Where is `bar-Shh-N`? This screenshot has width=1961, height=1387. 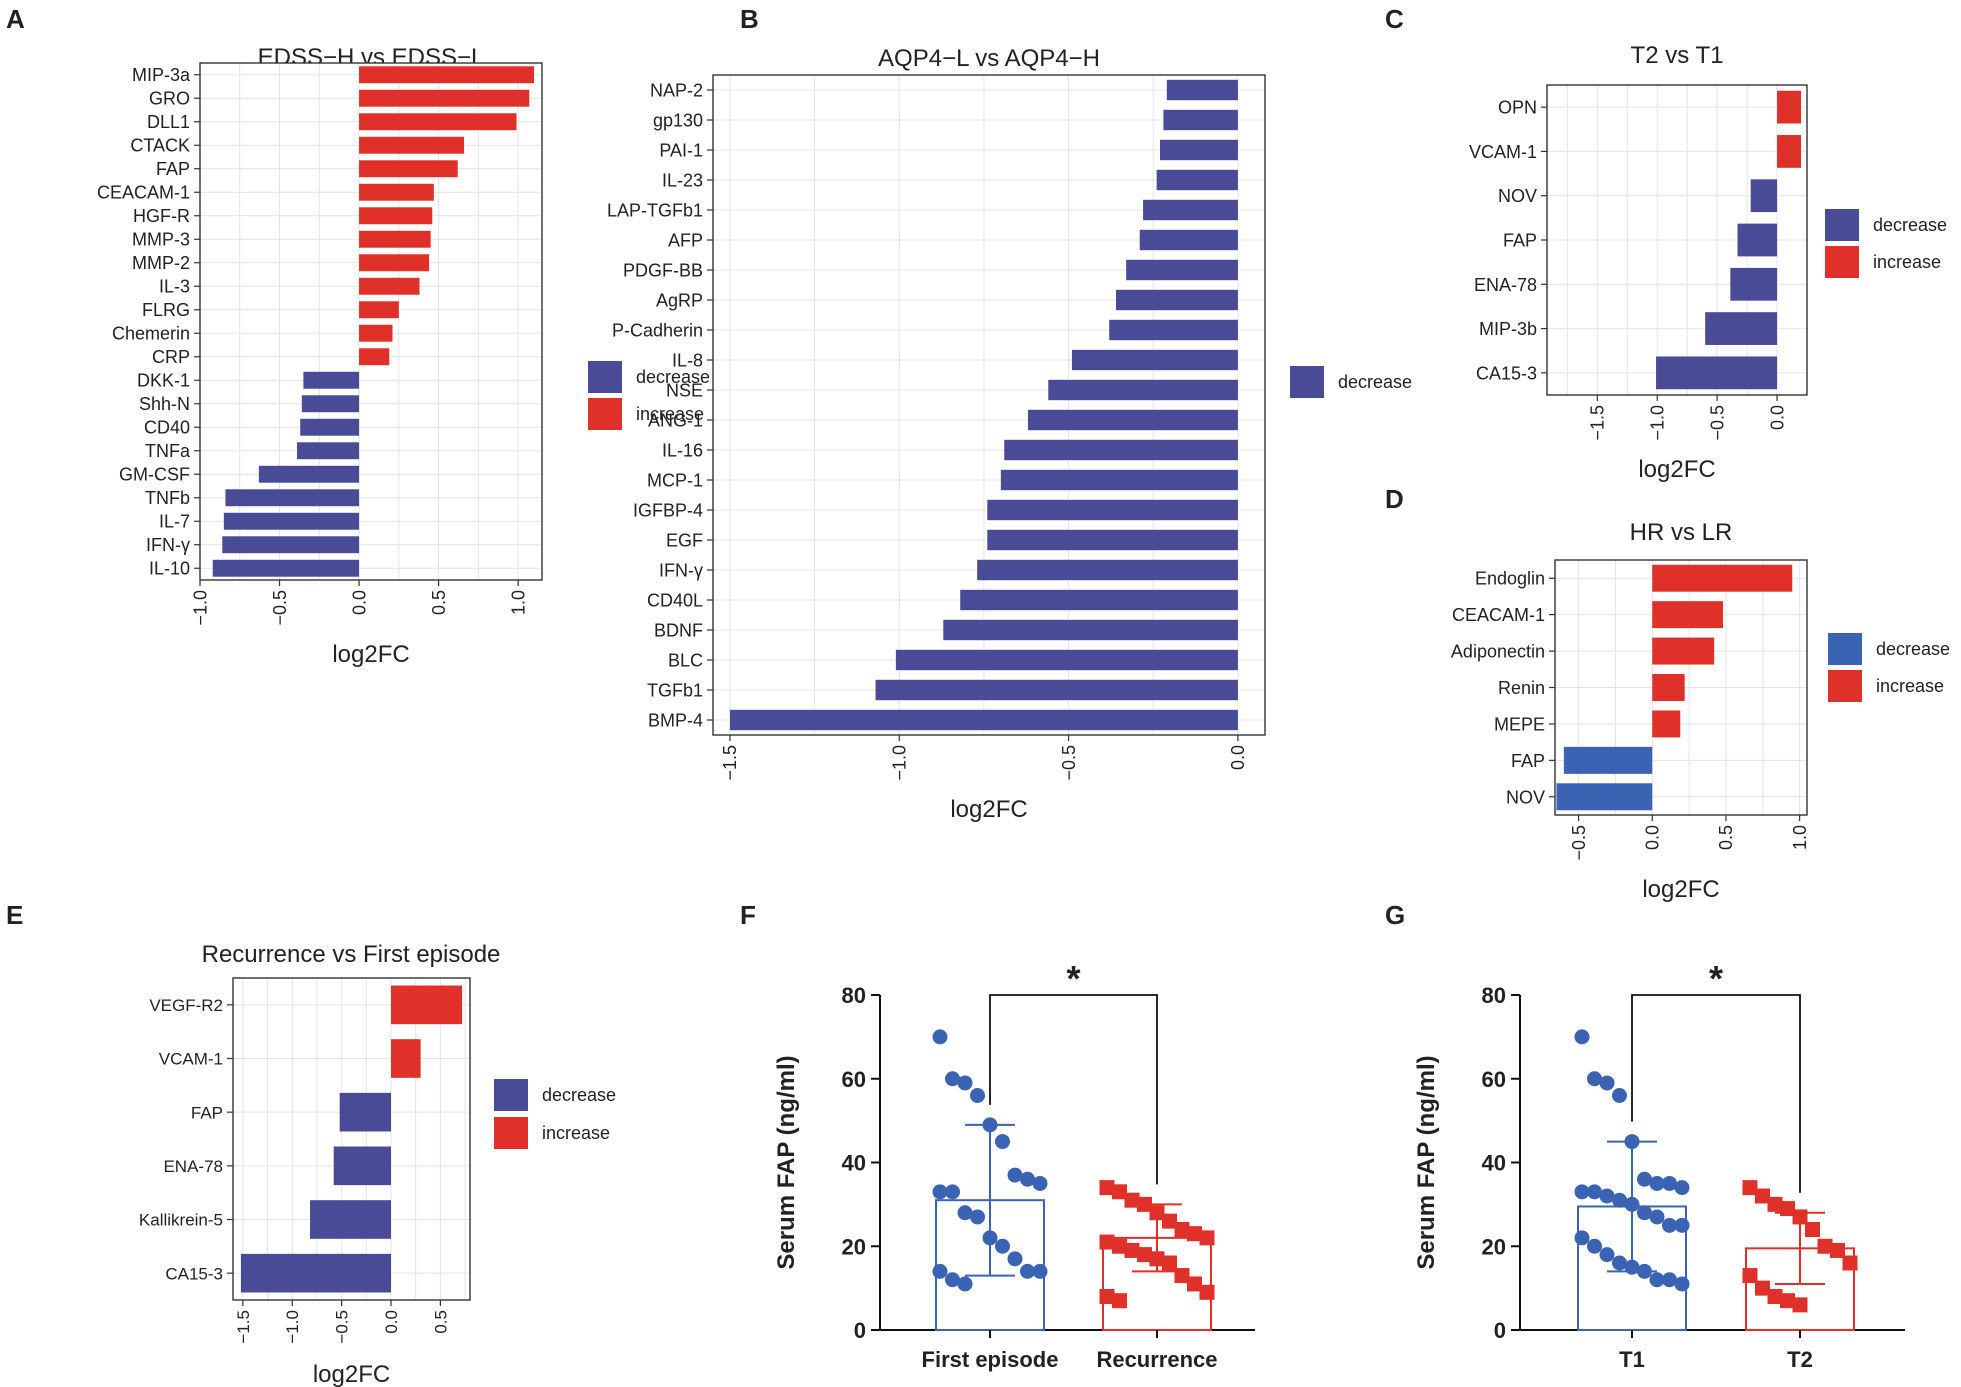 bar-Shh-N is located at coordinates (330, 404).